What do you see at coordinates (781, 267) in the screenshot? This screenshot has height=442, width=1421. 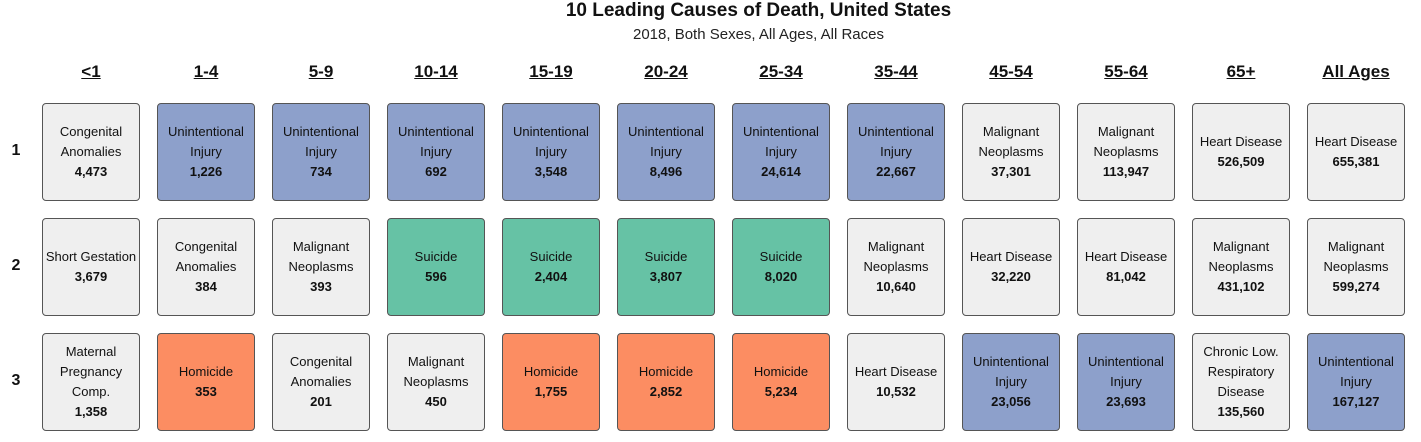 I see `cause-cell: Suicide 8,020` at bounding box center [781, 267].